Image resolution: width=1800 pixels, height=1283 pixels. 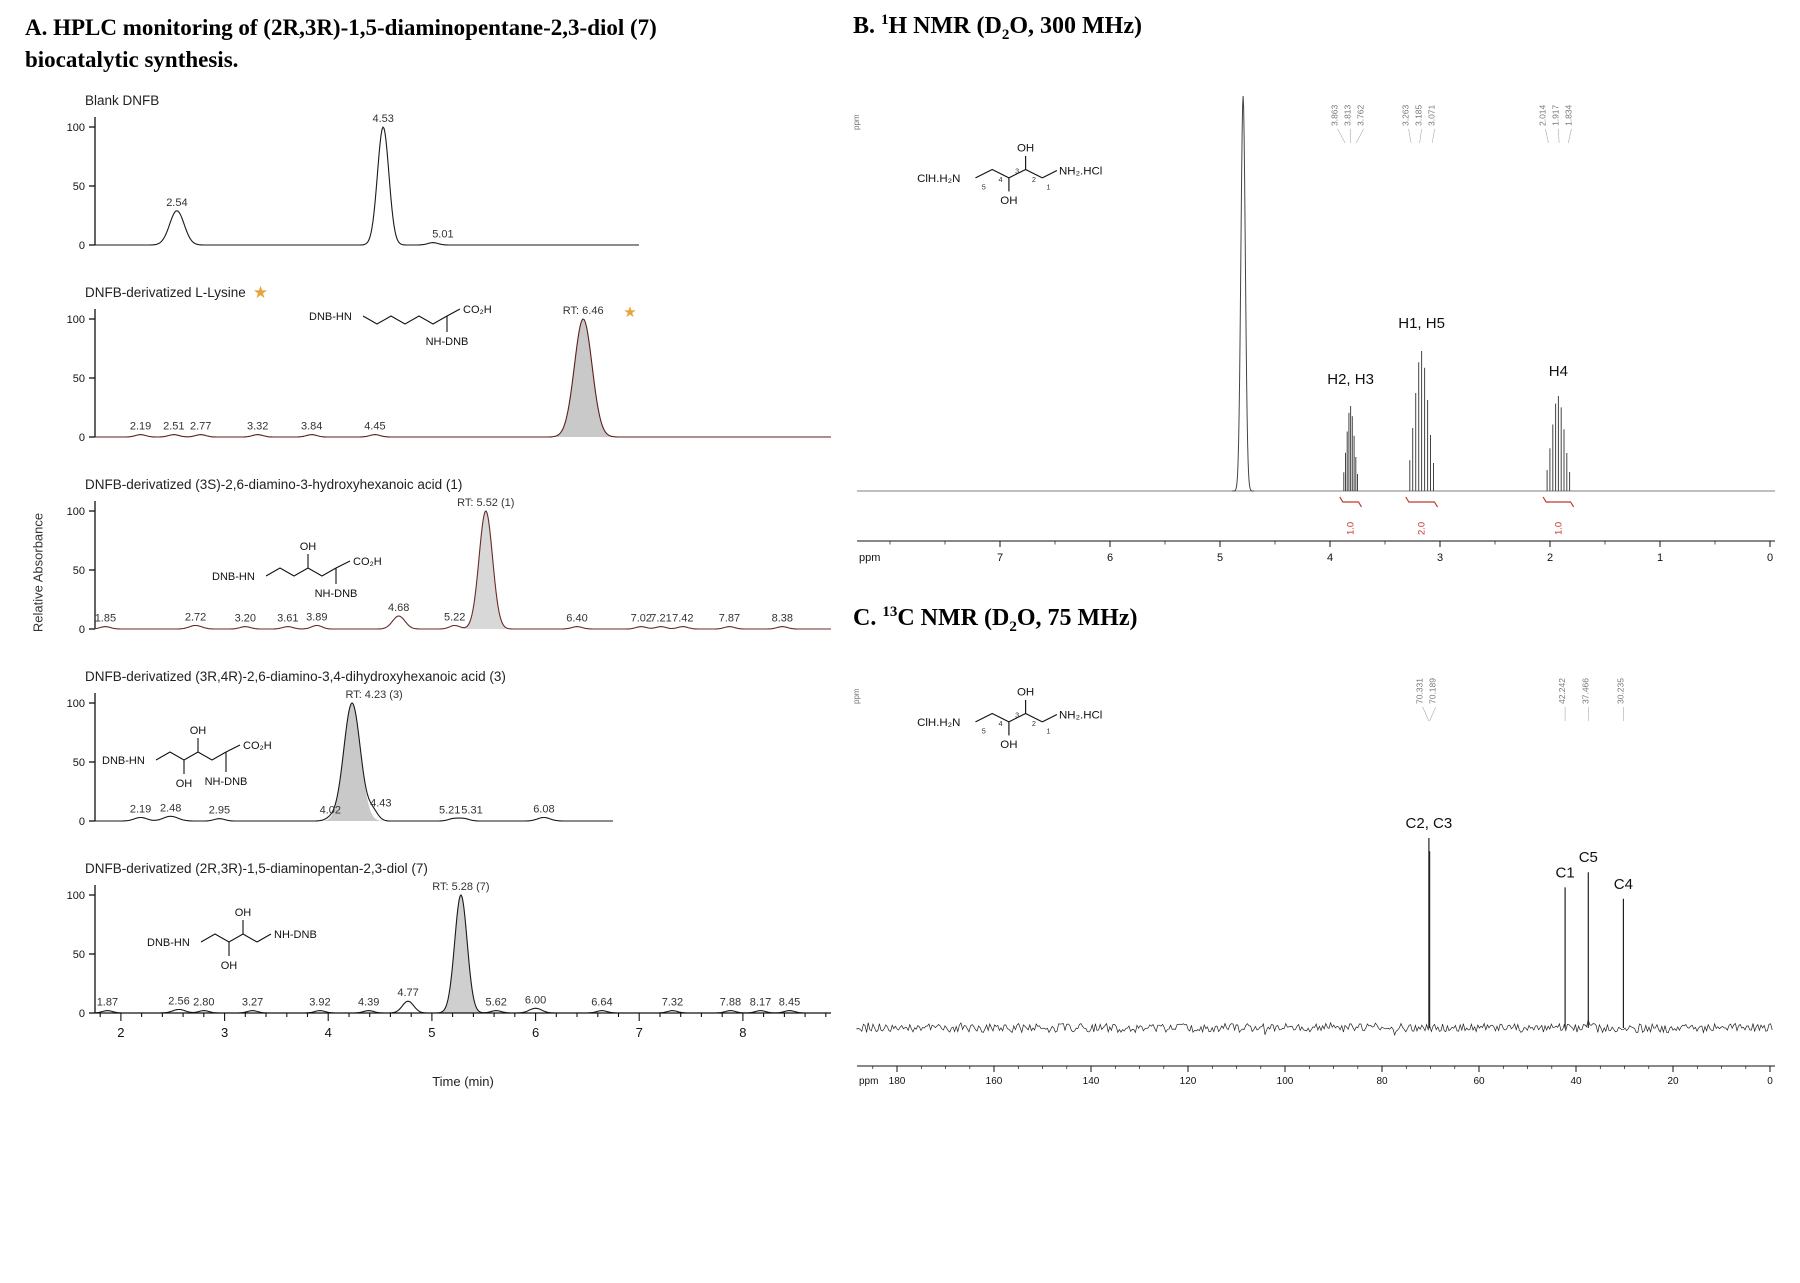 What do you see at coordinates (200, 427) in the screenshot?
I see `peak-label: 2.77` at bounding box center [200, 427].